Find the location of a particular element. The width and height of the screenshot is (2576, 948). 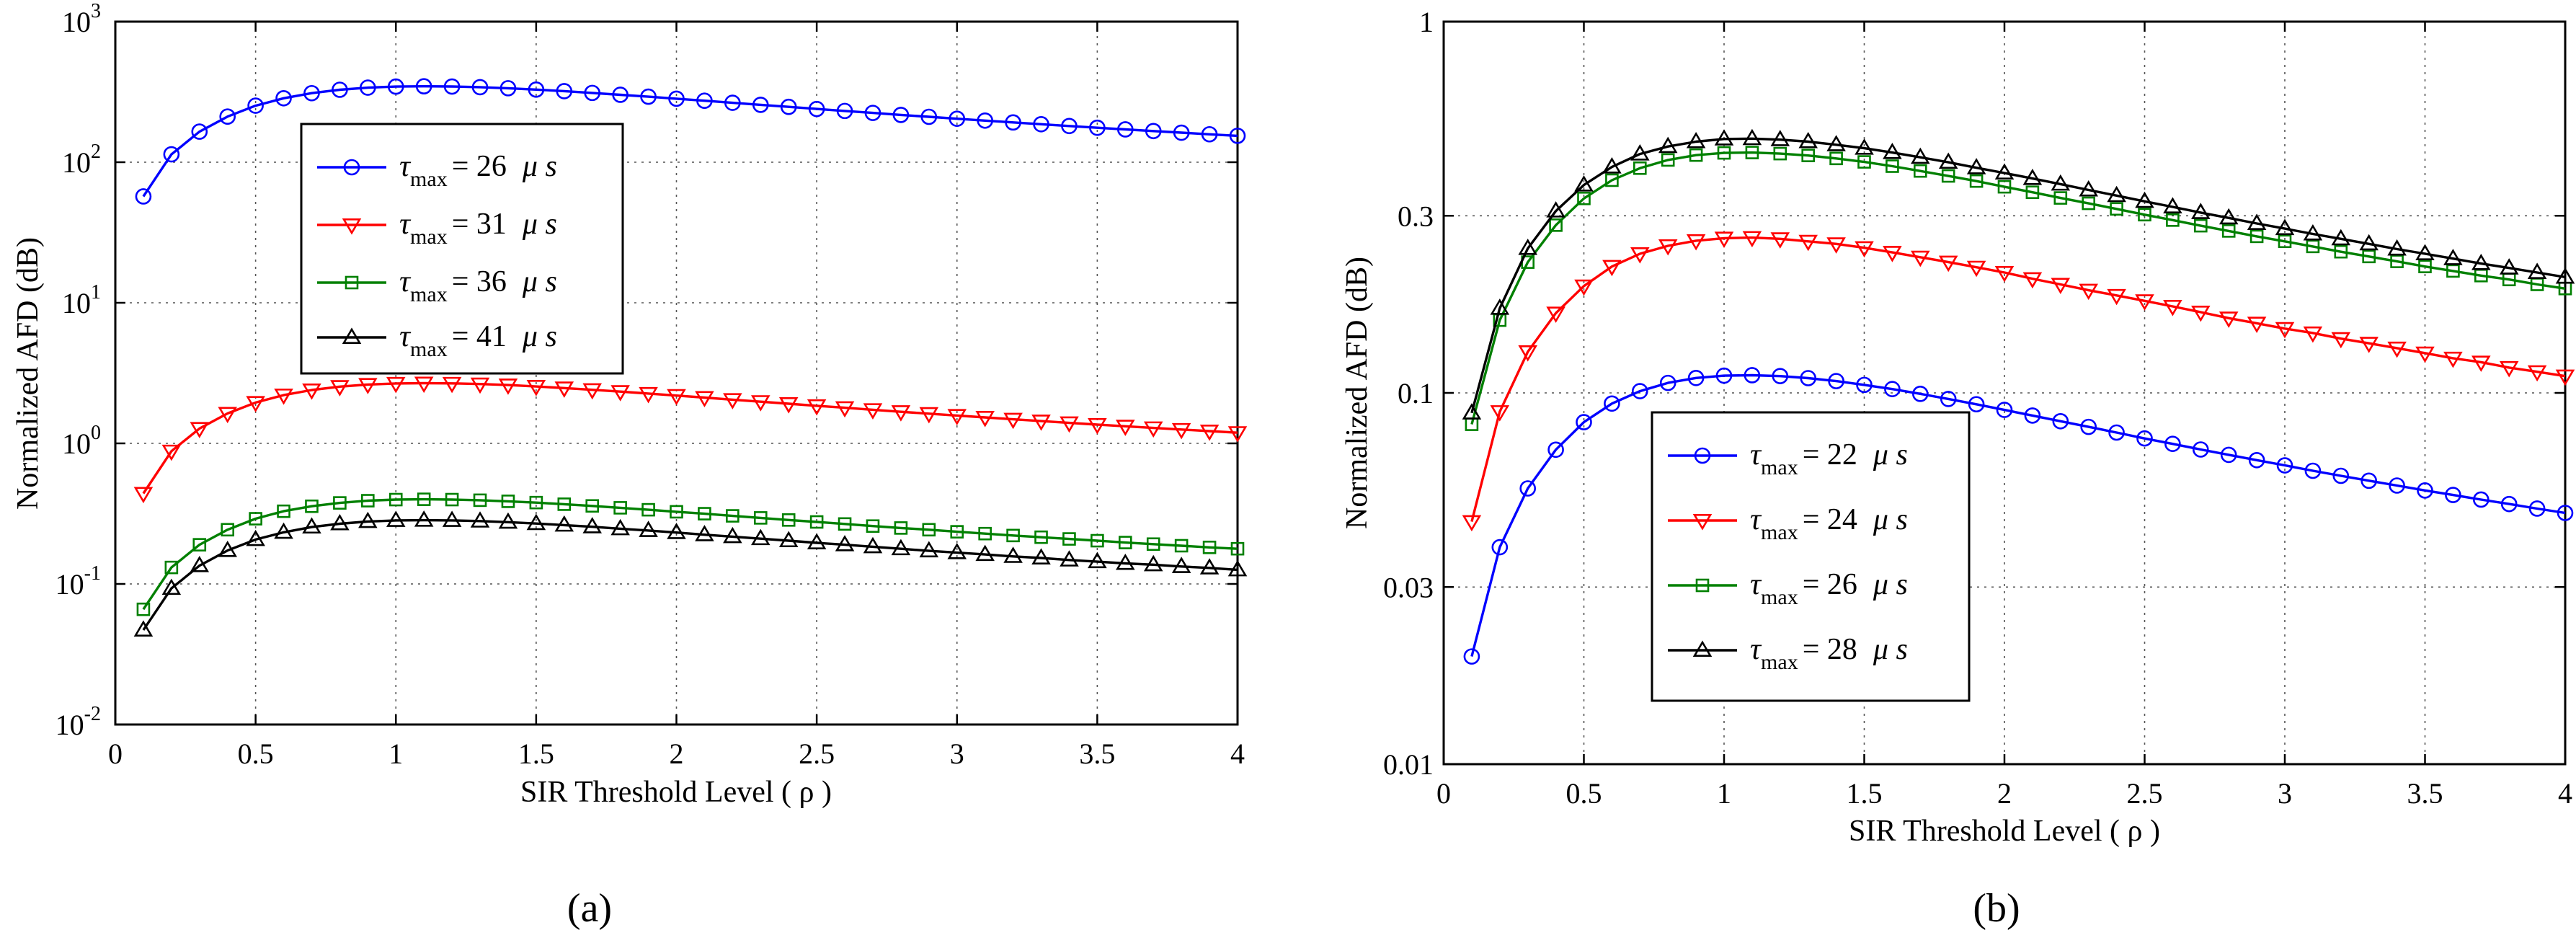

series-line is located at coordinates (2018, 288).